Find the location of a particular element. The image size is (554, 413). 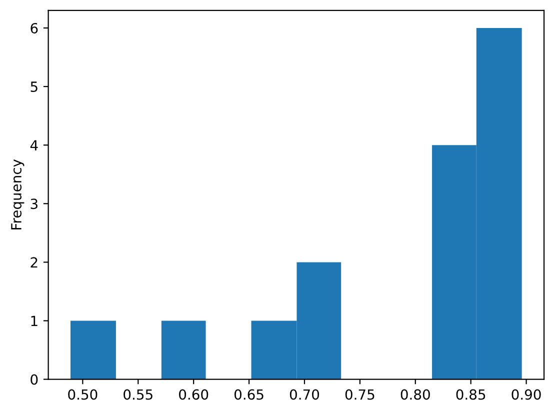

x-tick-label: 0.70 is located at coordinates (305, 394).